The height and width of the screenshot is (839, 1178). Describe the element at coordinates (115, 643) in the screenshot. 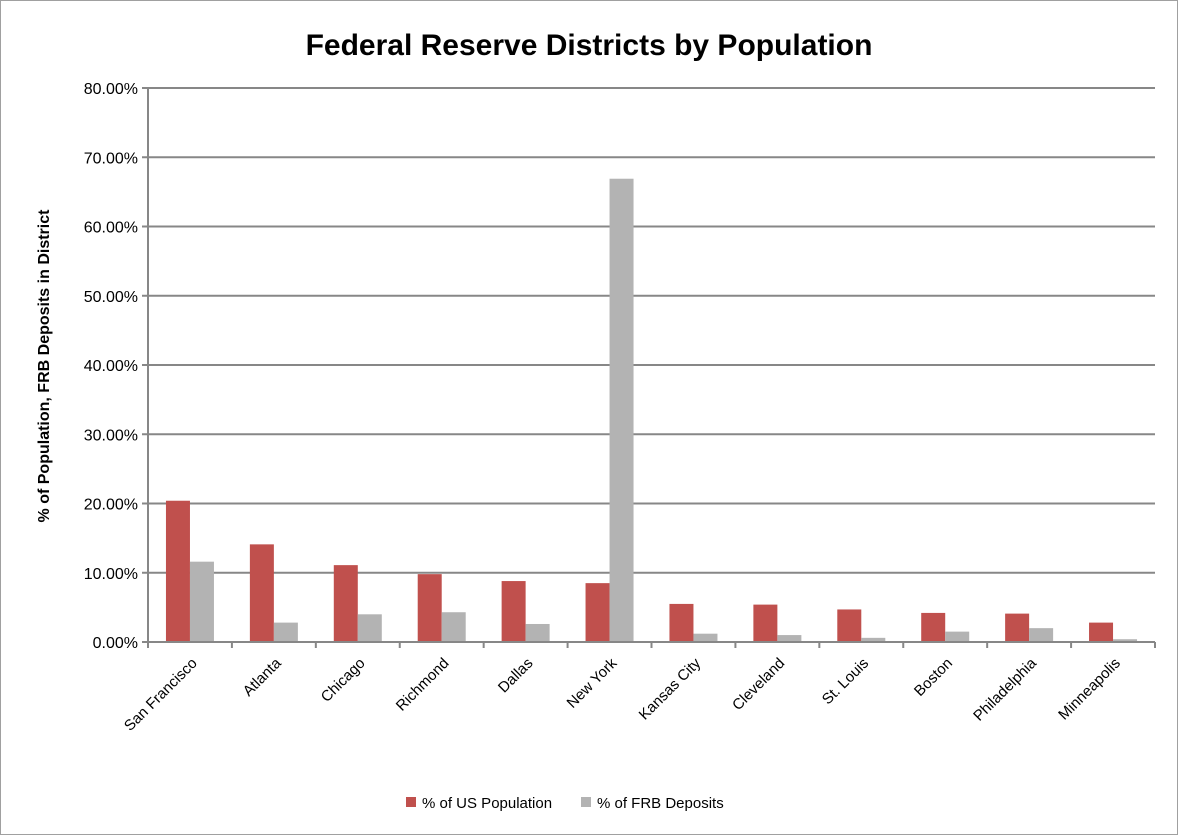

I see `y-tick-label: 0.00%` at that location.